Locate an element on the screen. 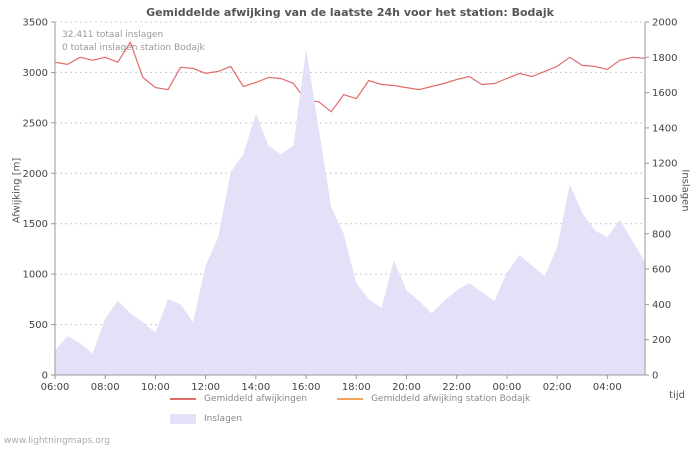  svg-text: 200 is located at coordinates (661, 340).